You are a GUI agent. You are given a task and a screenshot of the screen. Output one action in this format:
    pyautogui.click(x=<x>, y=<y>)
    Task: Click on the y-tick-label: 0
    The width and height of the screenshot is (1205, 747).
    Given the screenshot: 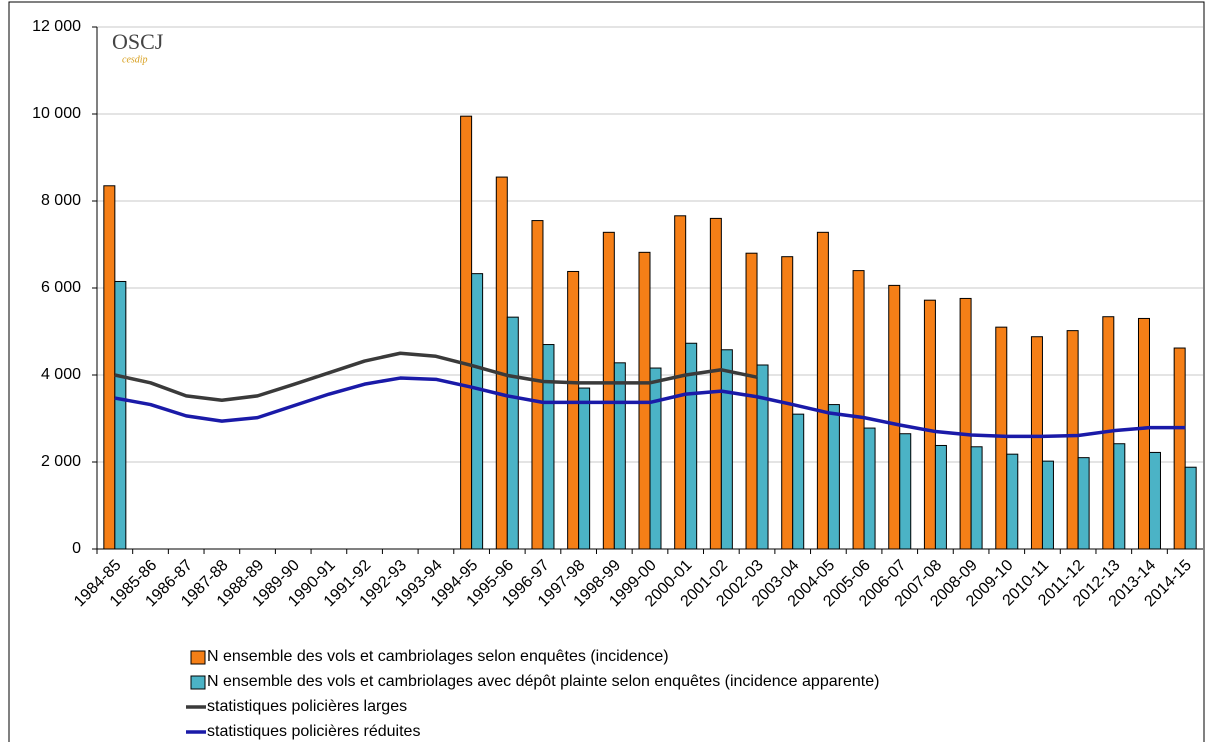 What is the action you would take?
    pyautogui.click(x=76, y=548)
    